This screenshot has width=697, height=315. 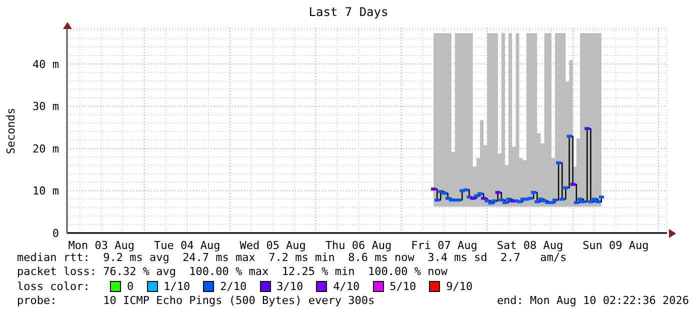 What do you see at coordinates (273, 245) in the screenshot?
I see `x-tick-label: Wed 05 Aug` at bounding box center [273, 245].